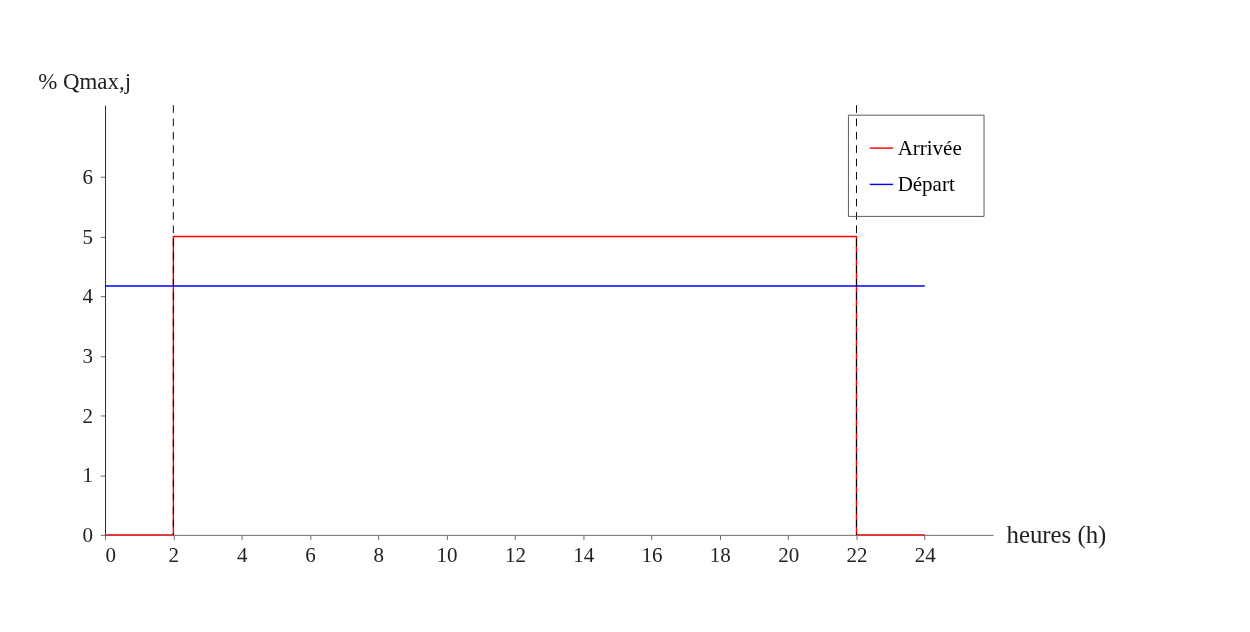 This screenshot has width=1250, height=632. I want to click on y-tick-label: 2, so click(88, 415).